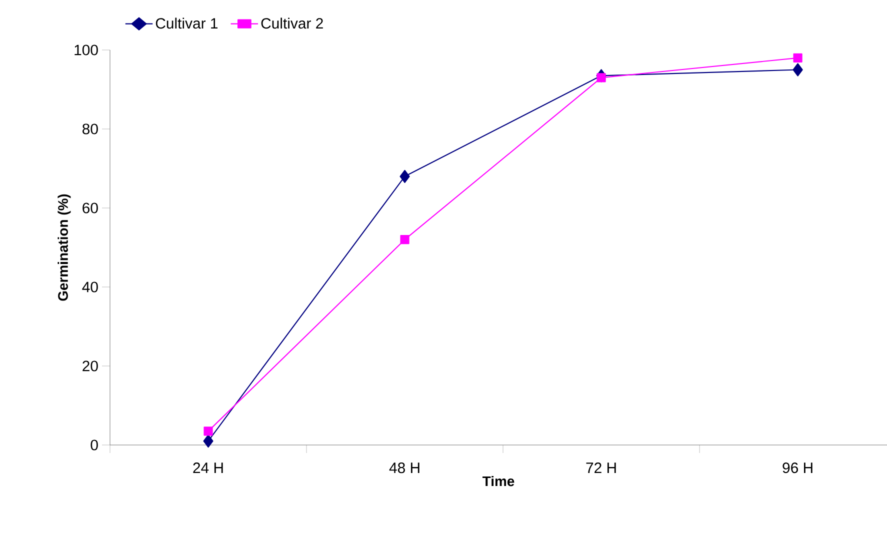  What do you see at coordinates (94, 445) in the screenshot?
I see `y-tick-label: 0` at bounding box center [94, 445].